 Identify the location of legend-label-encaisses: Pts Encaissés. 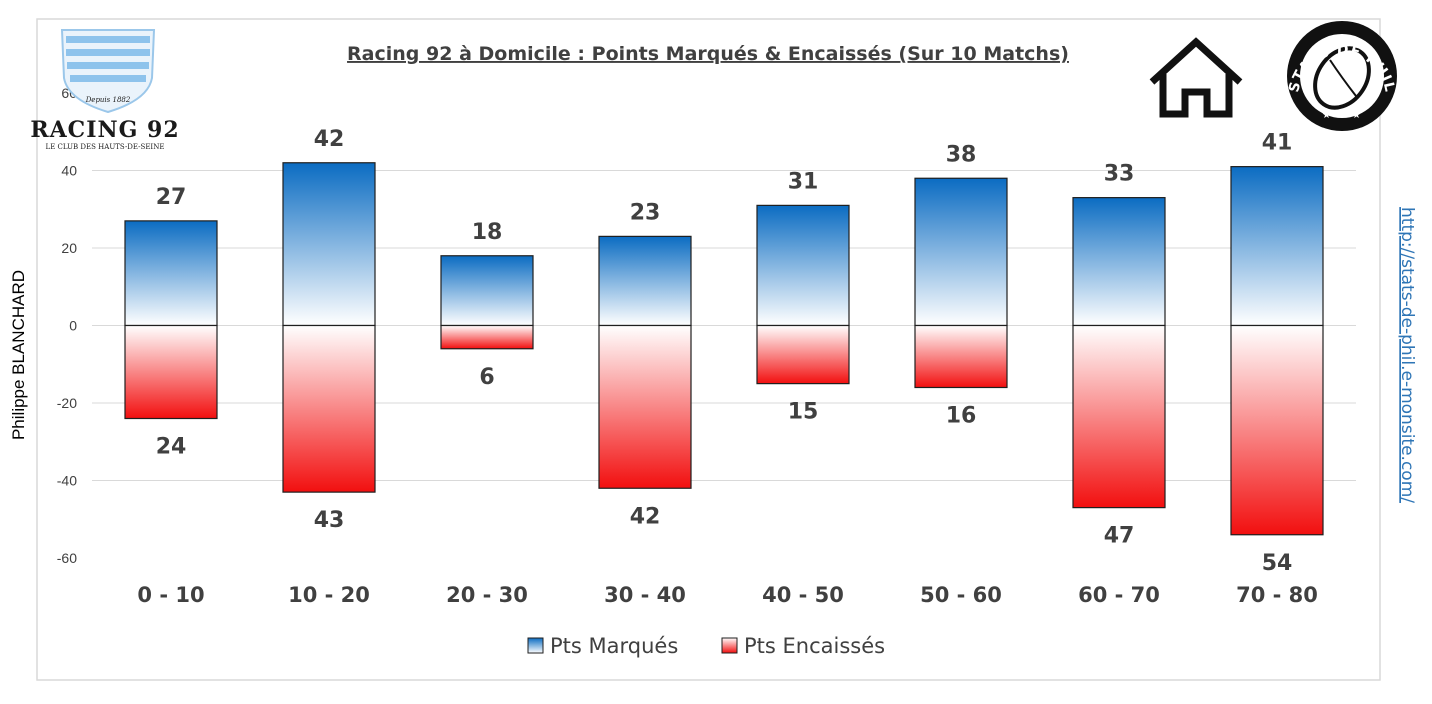
(814, 646).